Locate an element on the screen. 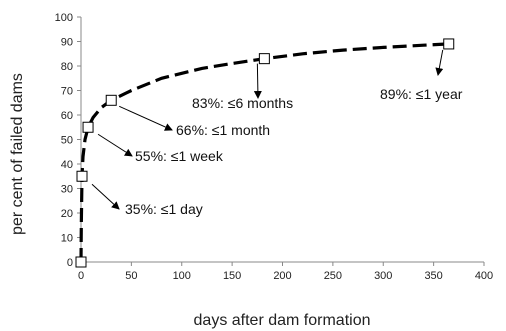  x-tick-label: 150 is located at coordinates (232, 276).